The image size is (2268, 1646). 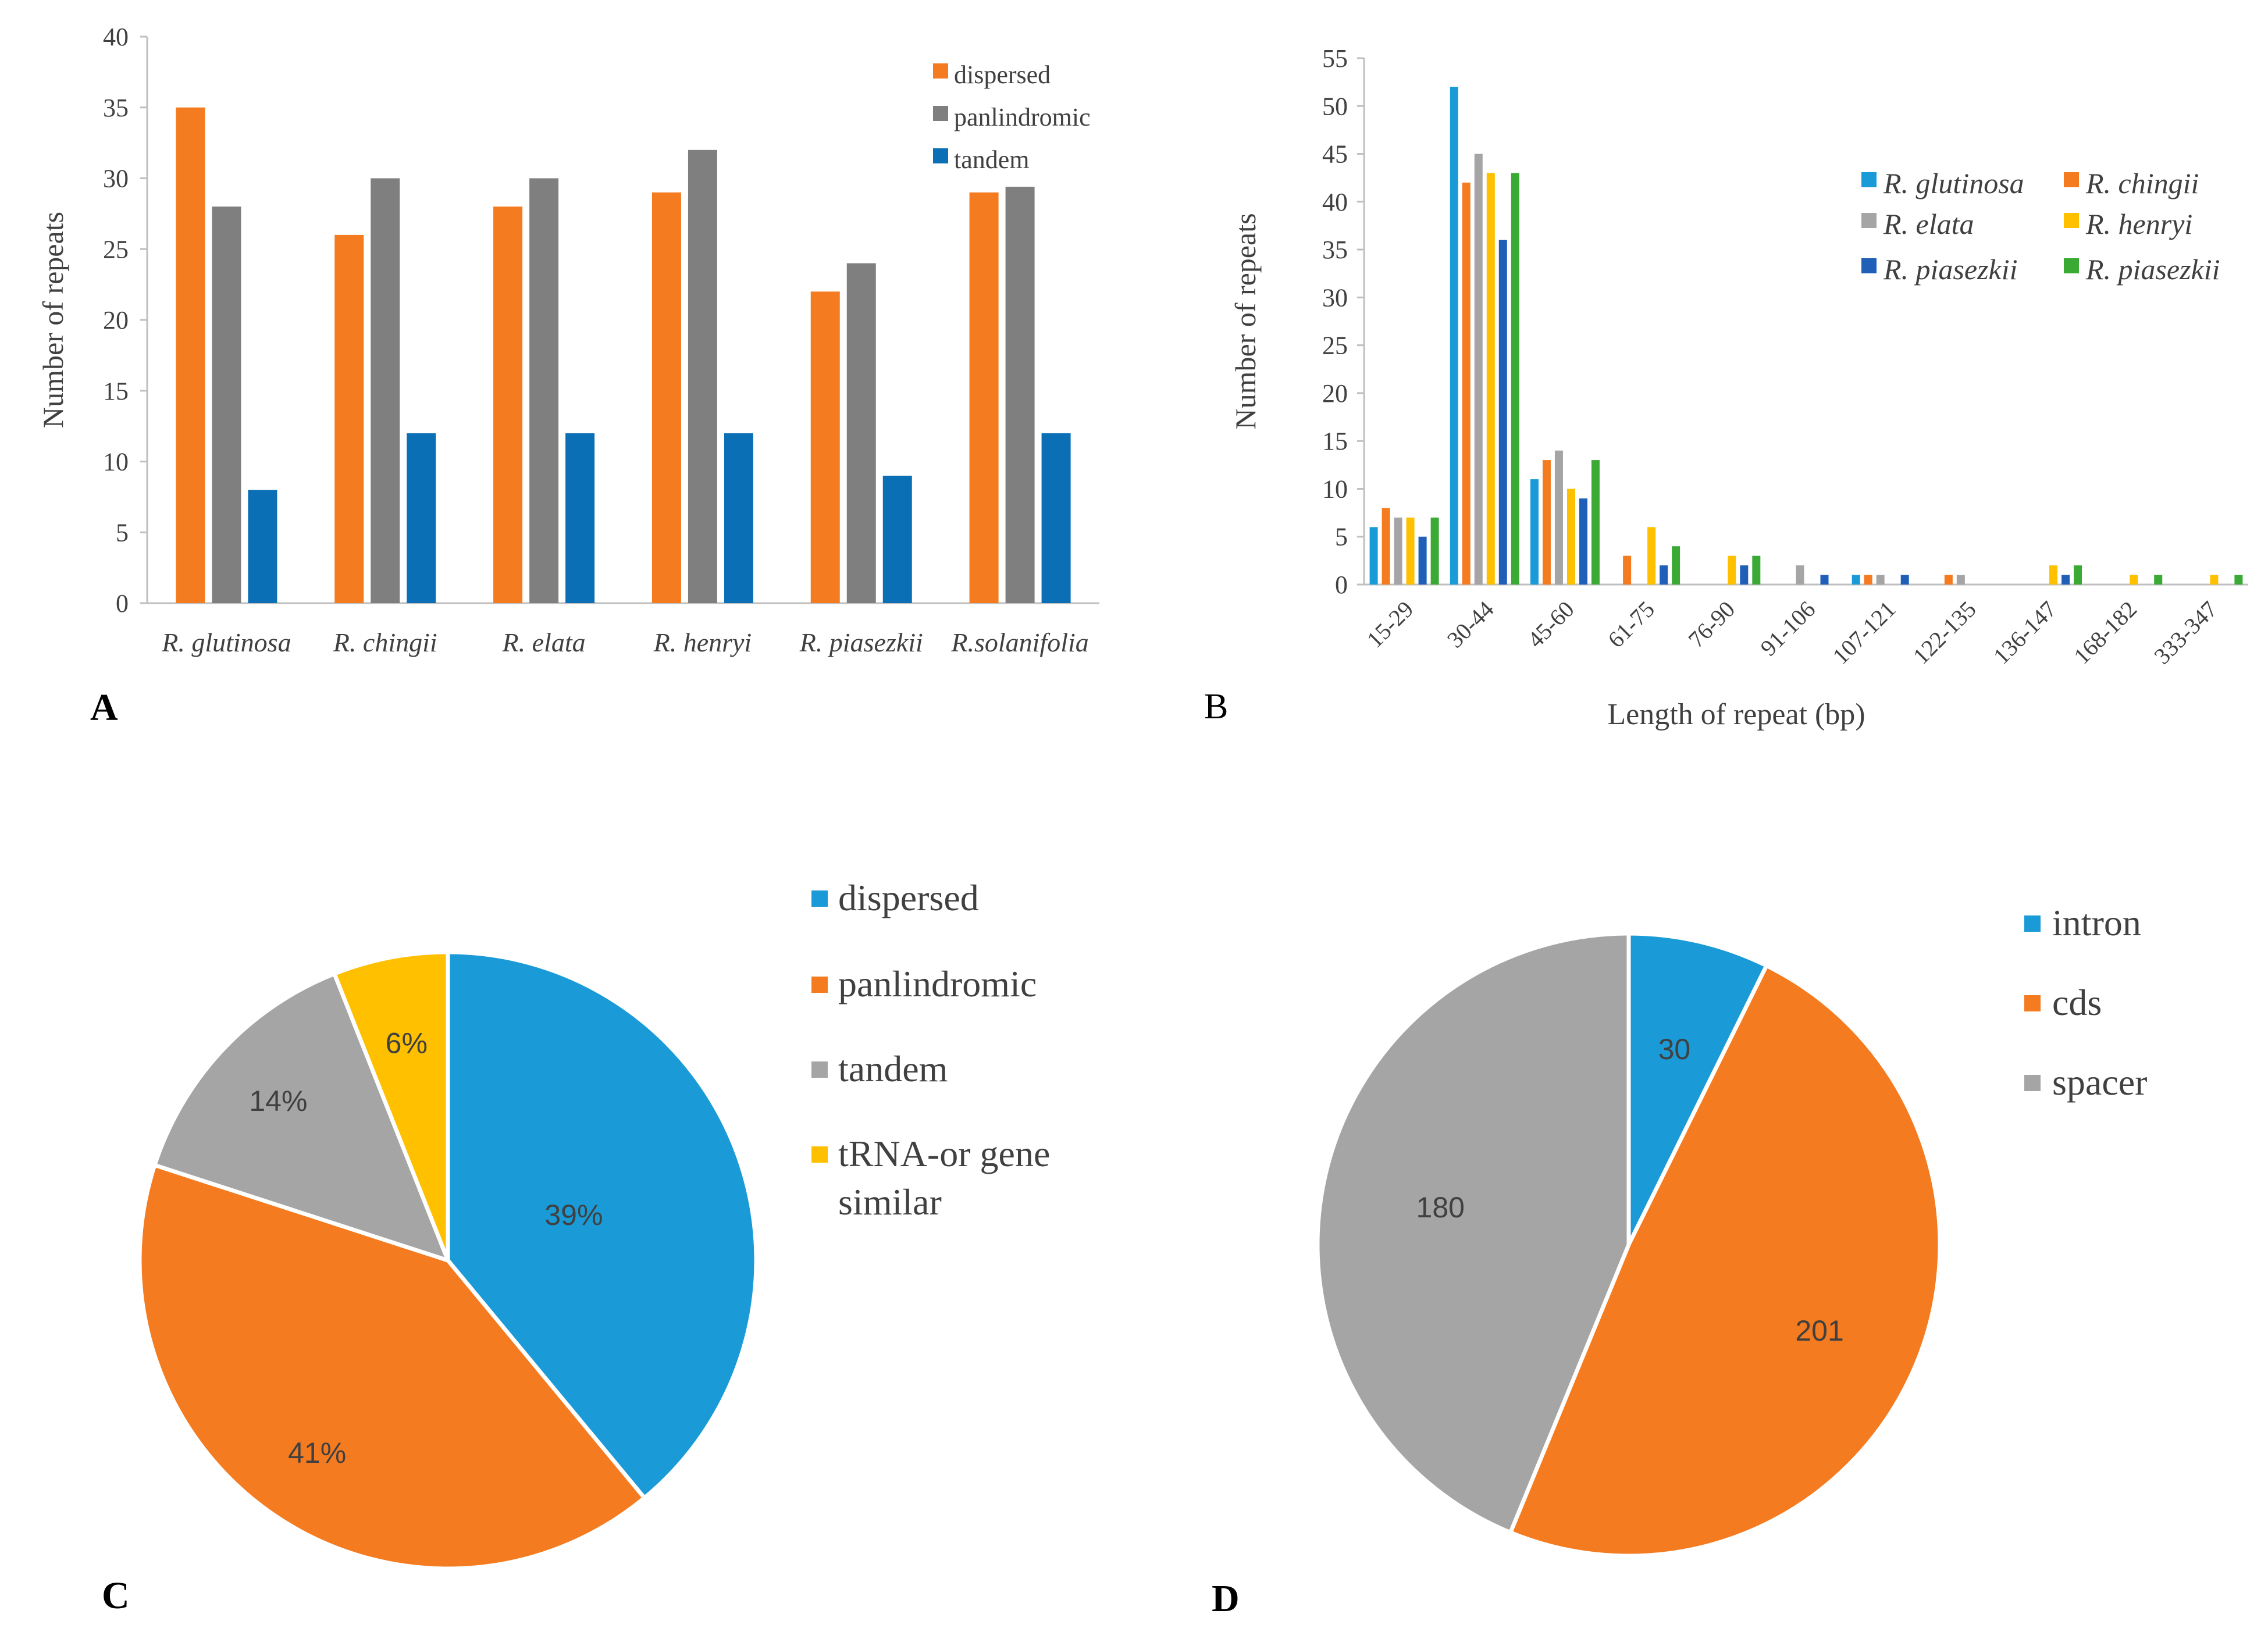 What do you see at coordinates (116, 1595) in the screenshot?
I see `panel-label-c: C` at bounding box center [116, 1595].